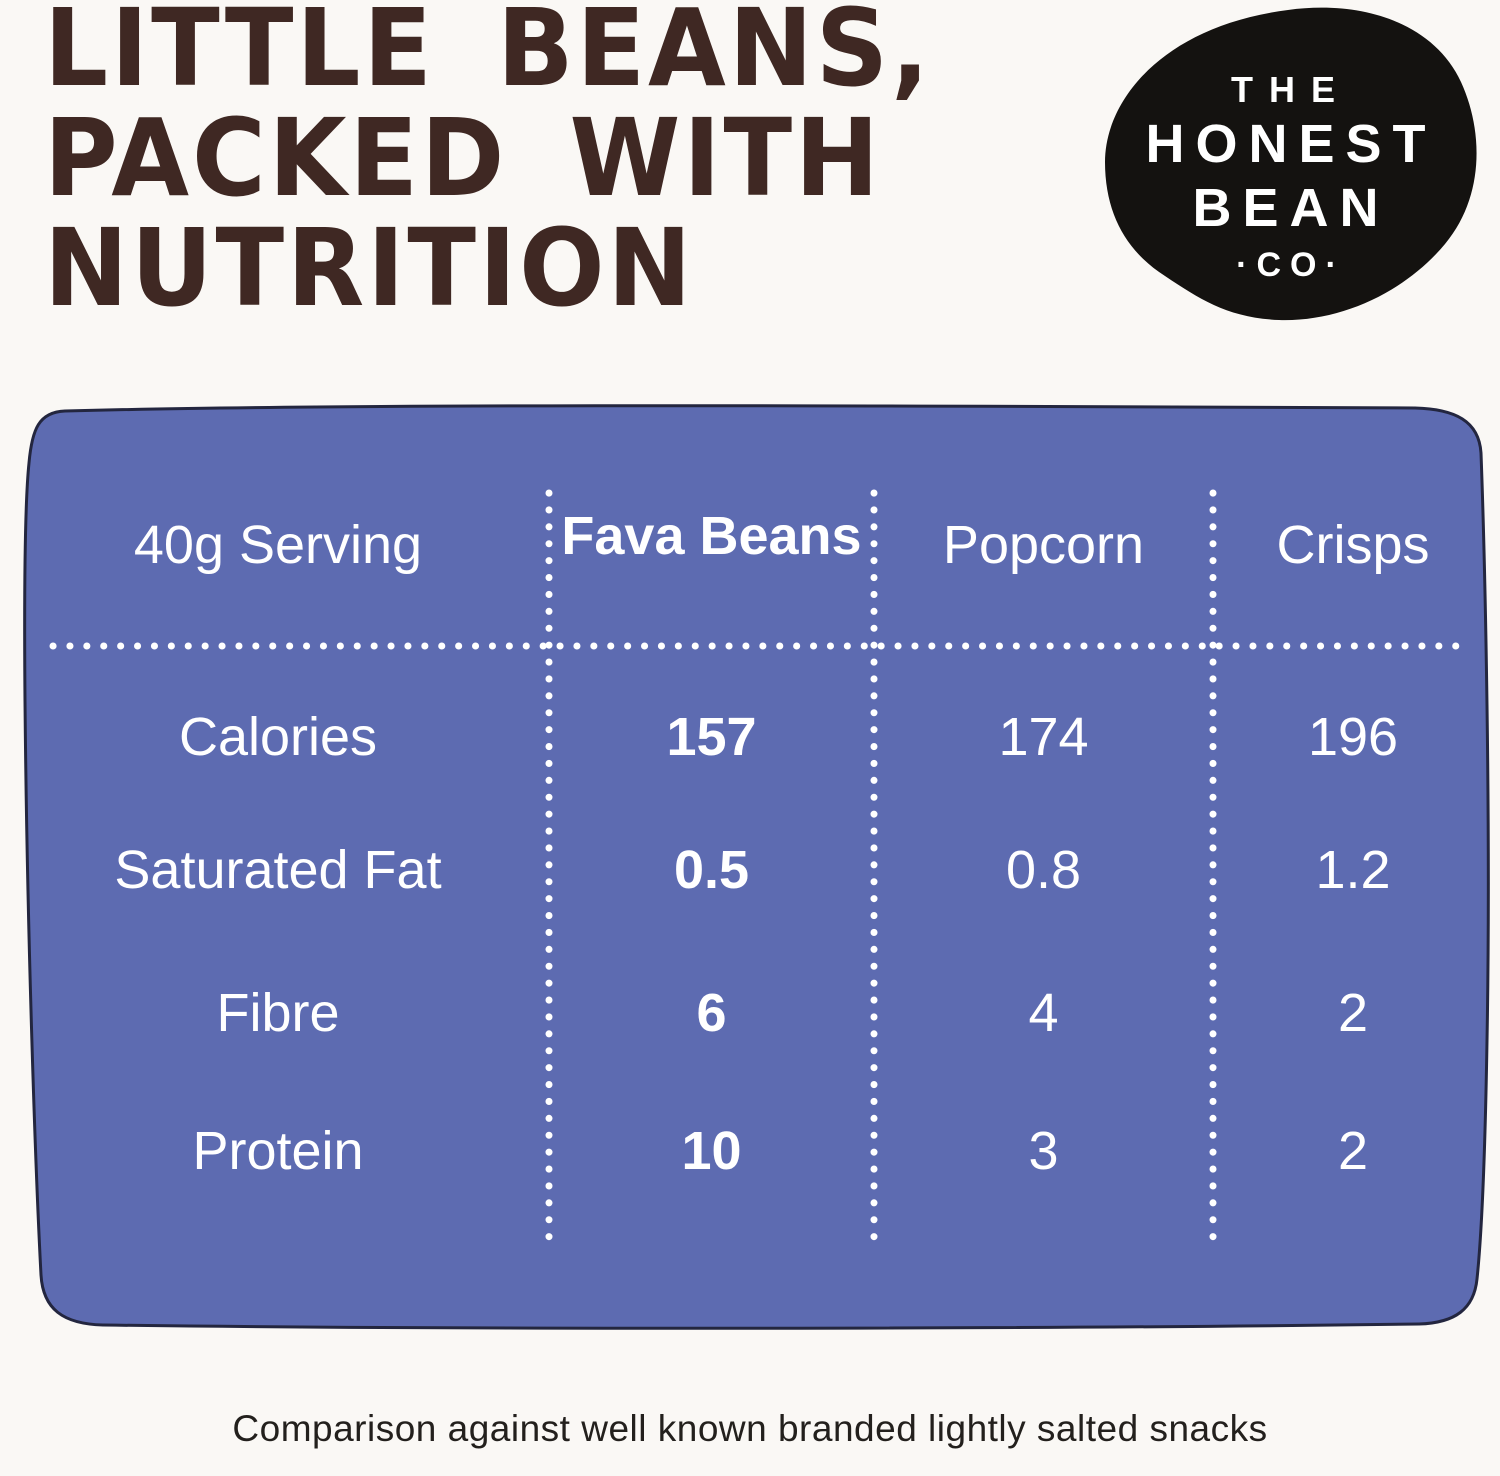  I want to click on cell-fava-calories: 157, so click(711, 737).